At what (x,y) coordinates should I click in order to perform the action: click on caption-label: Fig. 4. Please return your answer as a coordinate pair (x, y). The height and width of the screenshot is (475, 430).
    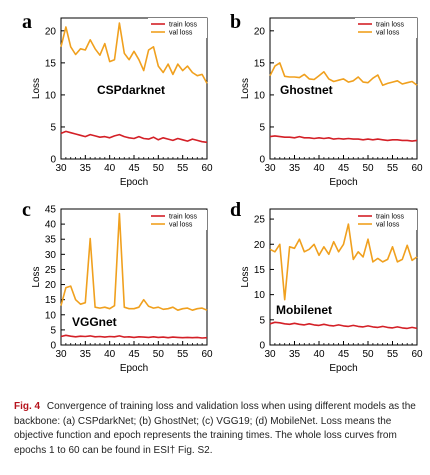
    Looking at the image, I should click on (27, 406).